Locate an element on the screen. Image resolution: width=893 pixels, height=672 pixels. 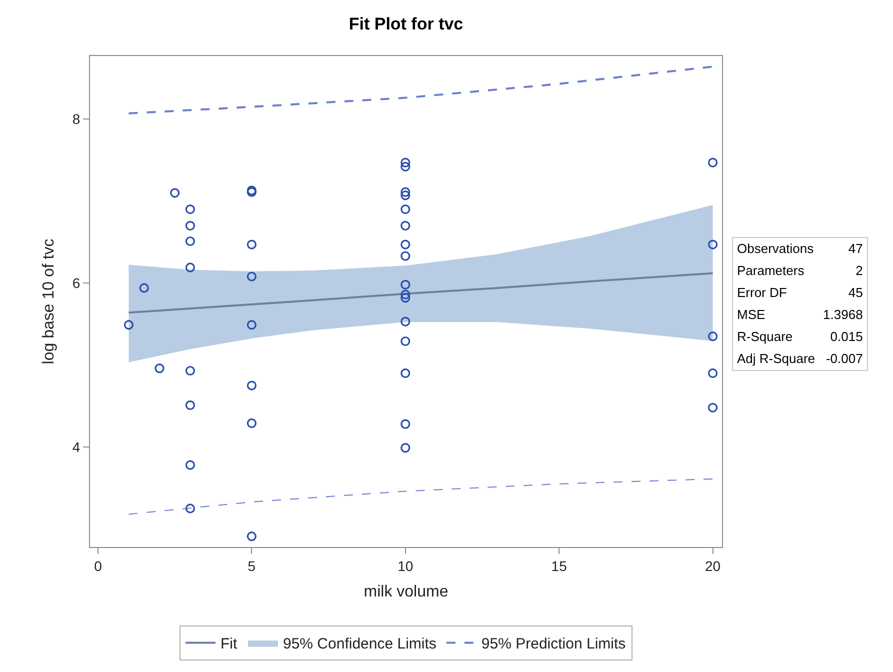
x-axis-title: milk volume is located at coordinates (406, 592).